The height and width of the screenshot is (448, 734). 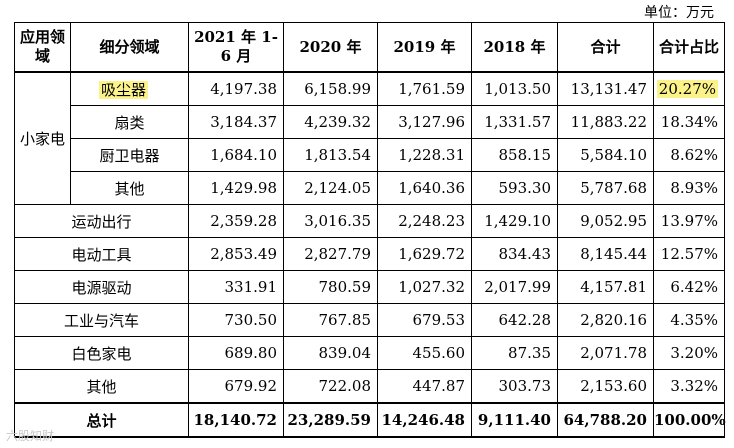 What do you see at coordinates (424, 320) in the screenshot?
I see `value-cell: 679.53` at bounding box center [424, 320].